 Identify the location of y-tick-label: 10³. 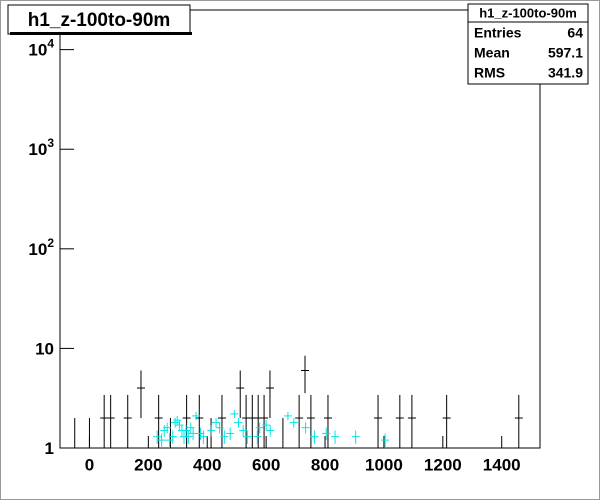
(41, 147).